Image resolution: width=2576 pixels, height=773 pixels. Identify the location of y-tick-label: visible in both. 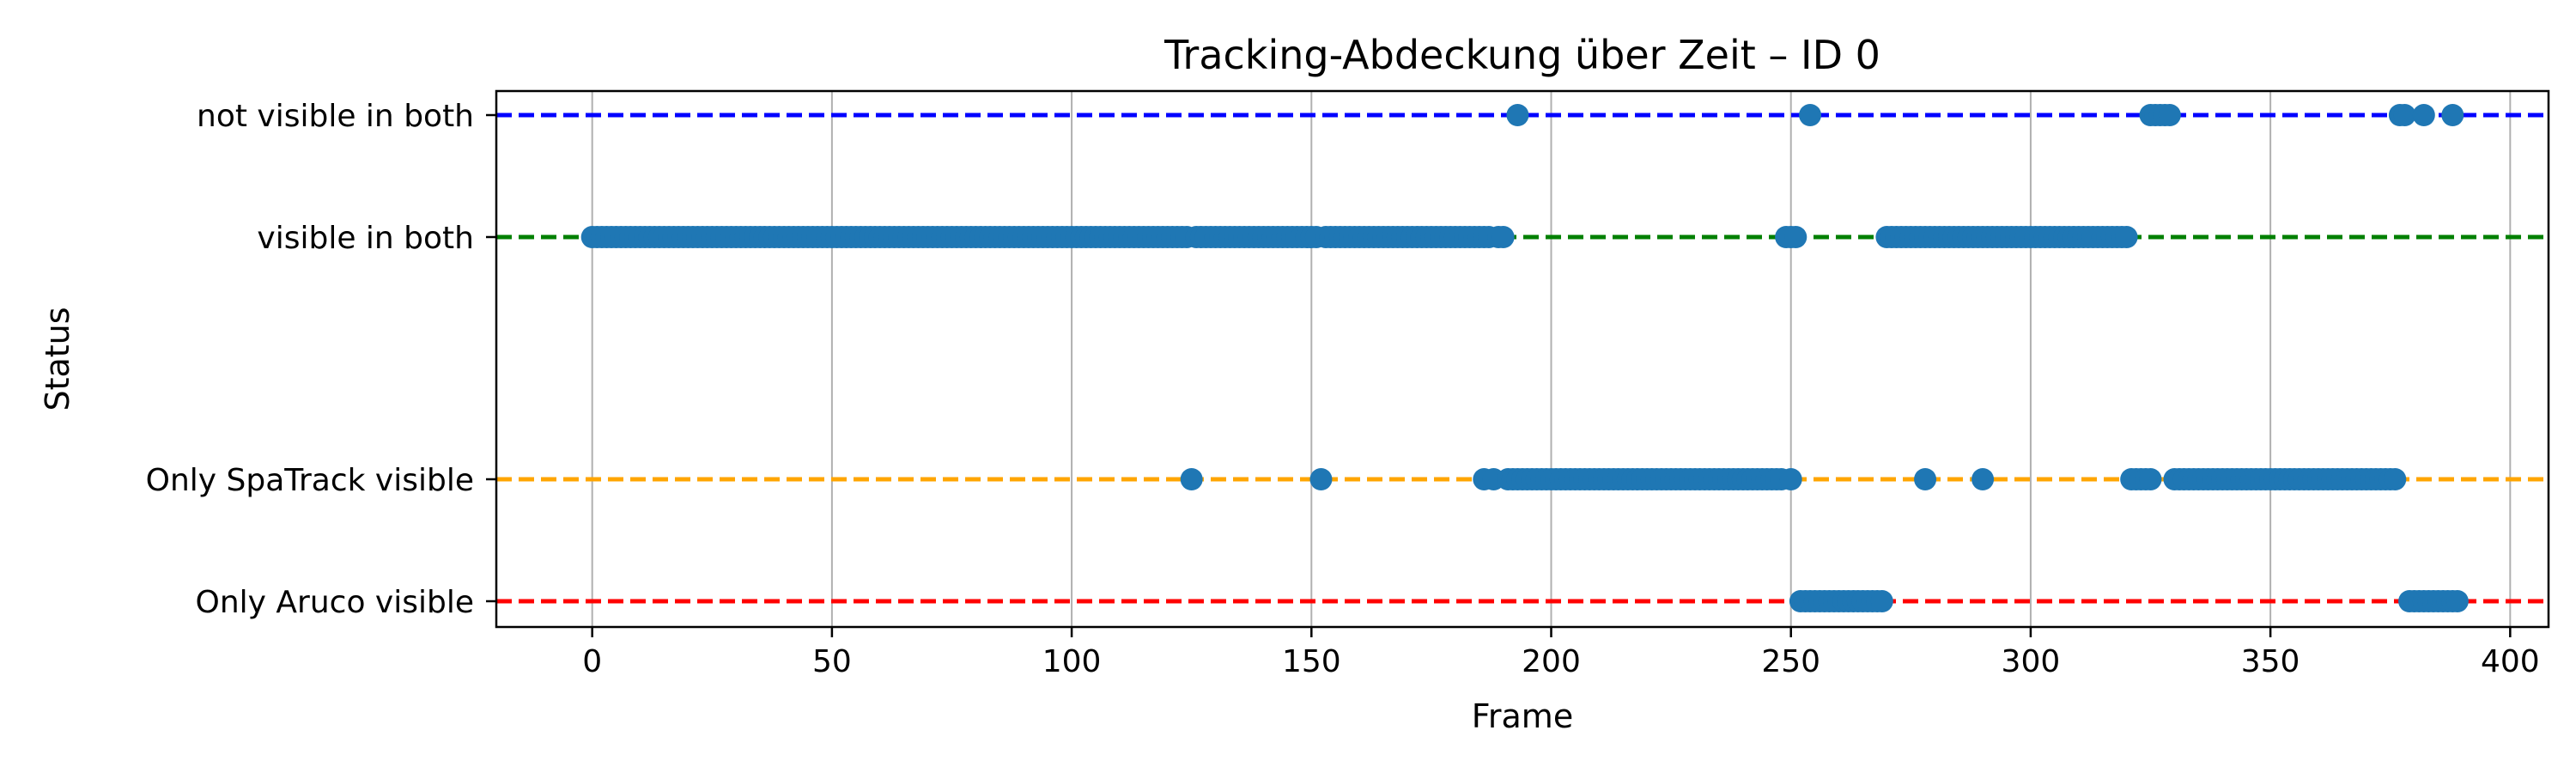
(366, 239).